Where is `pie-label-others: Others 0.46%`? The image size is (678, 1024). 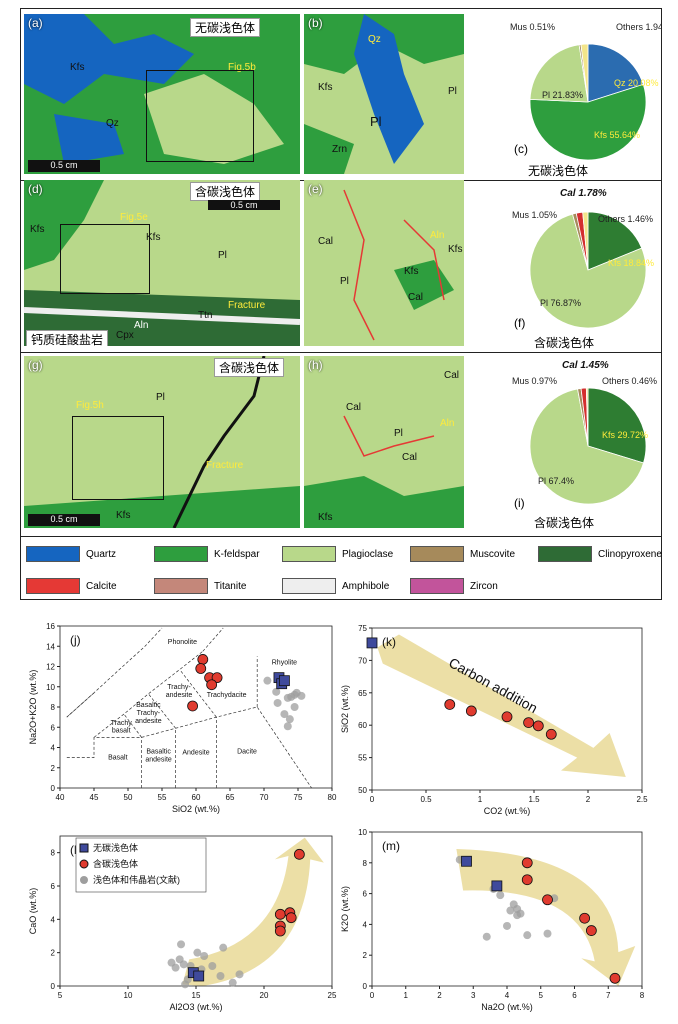 pie-label-others: Others 0.46% is located at coordinates (629, 381).